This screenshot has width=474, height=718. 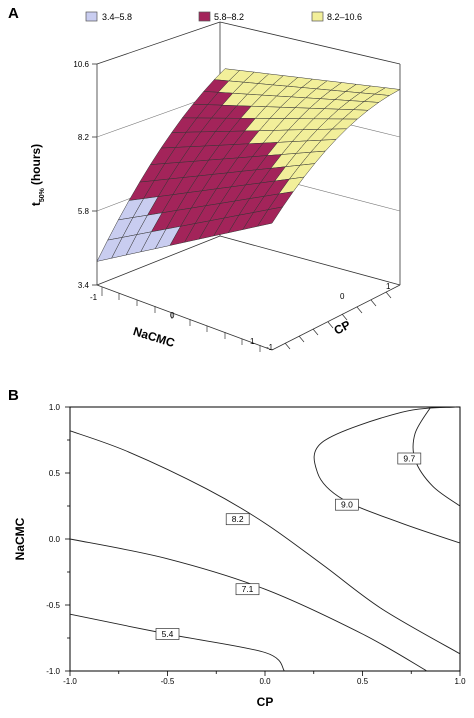 I want to click on z-tick-label: 3.4, so click(x=84, y=285).